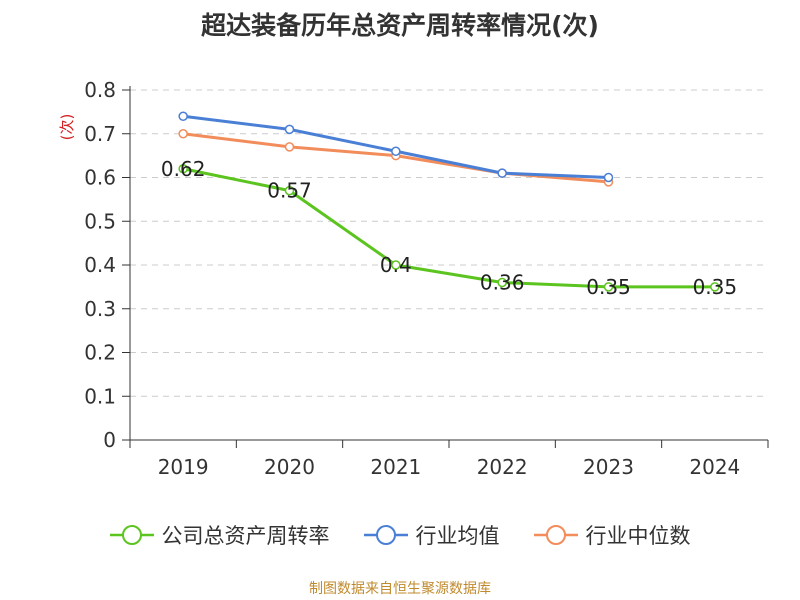 This screenshot has width=800, height=600. I want to click on data-label: 0.57, so click(289, 191).